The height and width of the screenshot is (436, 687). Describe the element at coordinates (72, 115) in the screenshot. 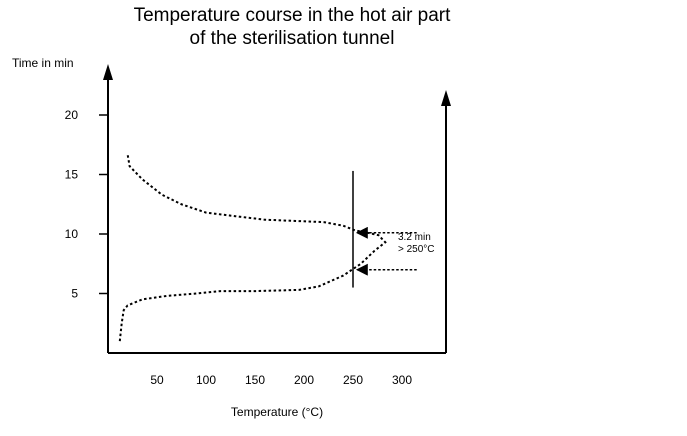

I see `y-tick-label-20: 20` at that location.